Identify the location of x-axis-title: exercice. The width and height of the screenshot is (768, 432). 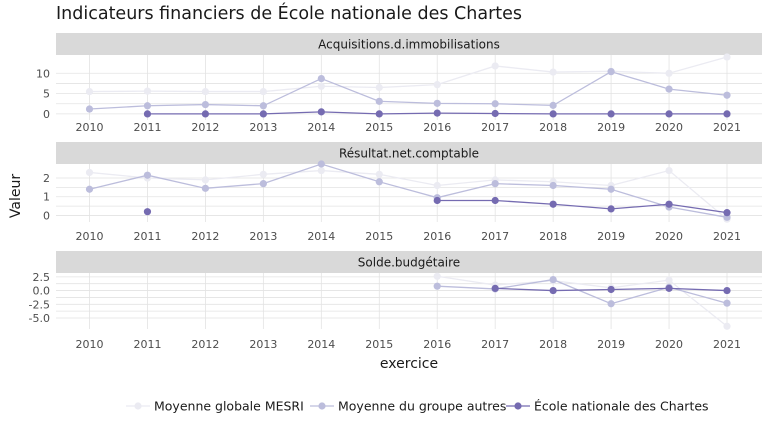
(409, 364).